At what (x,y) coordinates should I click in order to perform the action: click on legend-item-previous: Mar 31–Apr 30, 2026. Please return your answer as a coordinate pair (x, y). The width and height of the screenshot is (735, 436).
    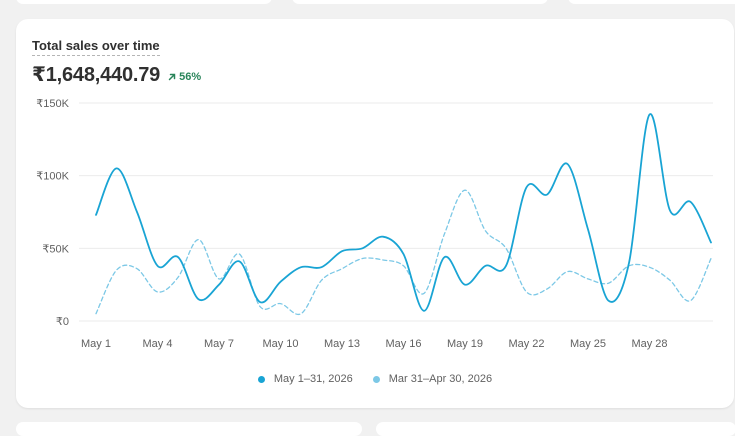
    Looking at the image, I should click on (432, 379).